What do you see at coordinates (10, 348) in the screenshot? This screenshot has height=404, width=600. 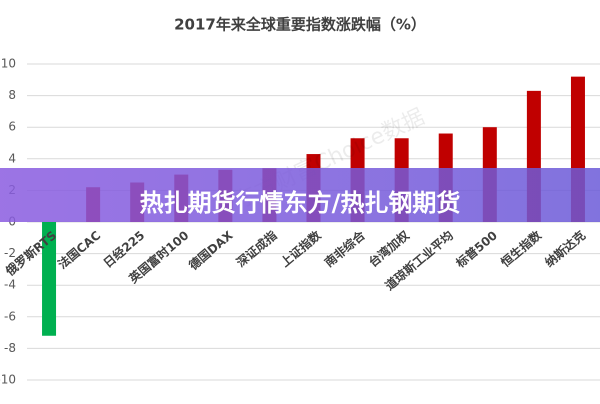 I see `y-tick-label: -8` at bounding box center [10, 348].